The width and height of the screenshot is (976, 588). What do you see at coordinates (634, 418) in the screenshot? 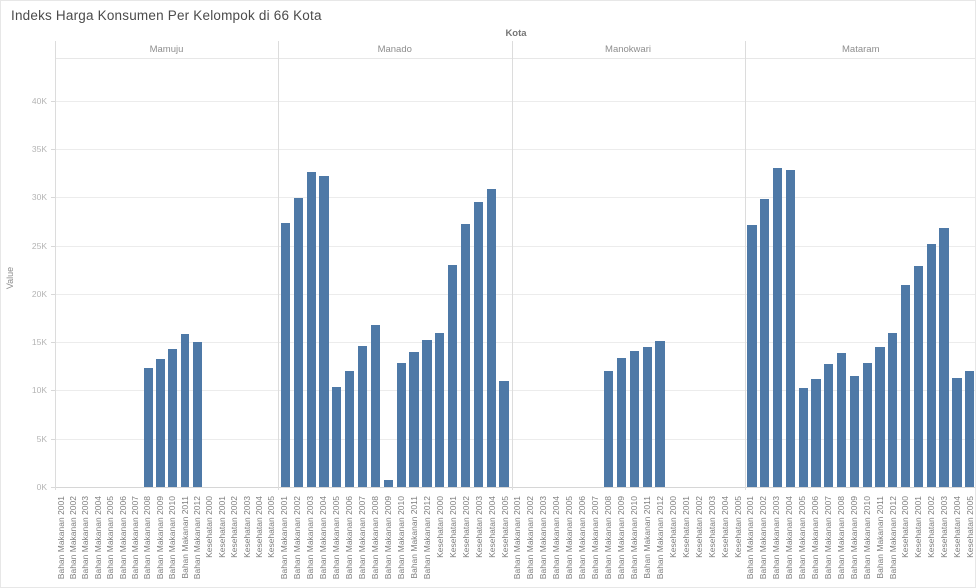
I see `bar-manokwari-bahan-makanan-2010` at bounding box center [634, 418].